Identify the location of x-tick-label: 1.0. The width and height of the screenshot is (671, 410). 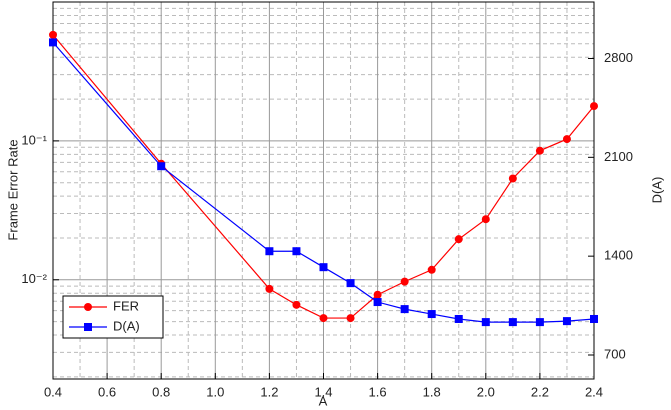
(215, 391).